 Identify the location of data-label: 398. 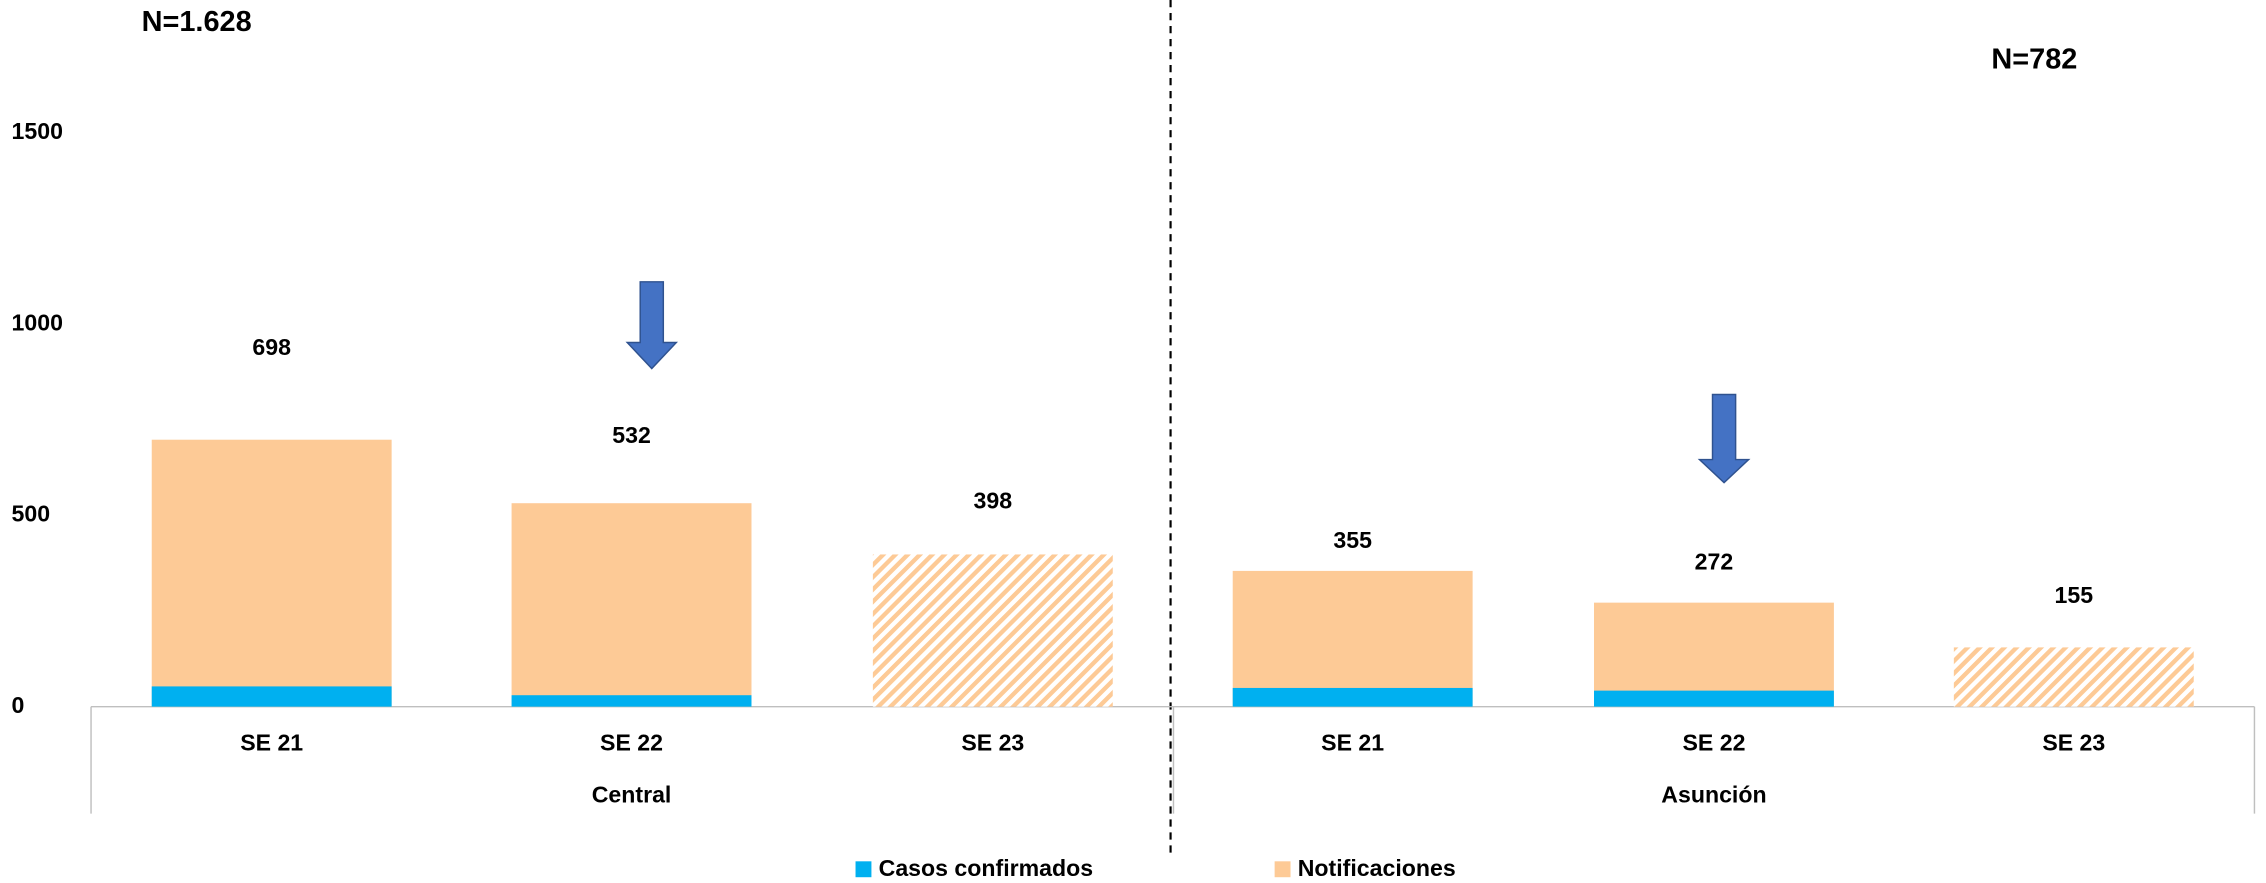
(993, 501).